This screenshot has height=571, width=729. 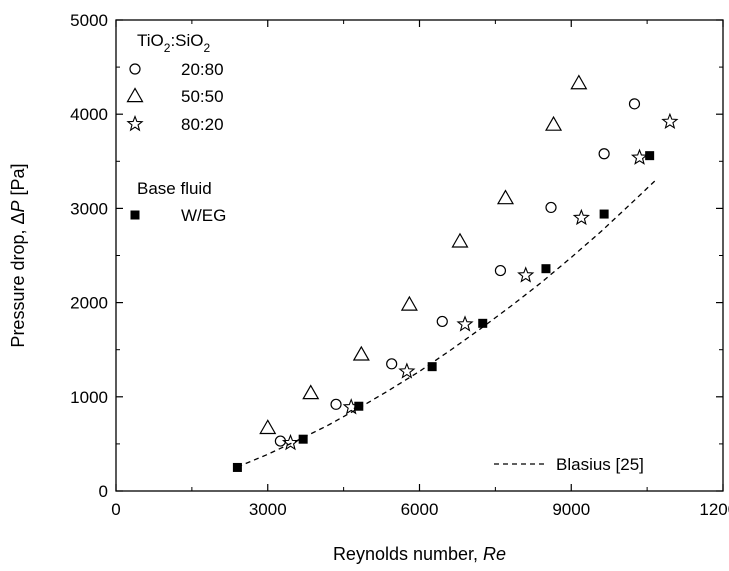 I want to click on x-tick-label: 9000, so click(x=571, y=509).